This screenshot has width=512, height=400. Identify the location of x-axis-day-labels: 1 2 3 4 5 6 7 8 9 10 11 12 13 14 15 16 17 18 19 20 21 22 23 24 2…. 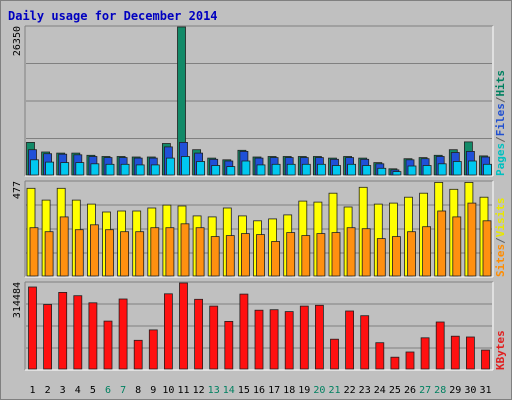
(260, 390).